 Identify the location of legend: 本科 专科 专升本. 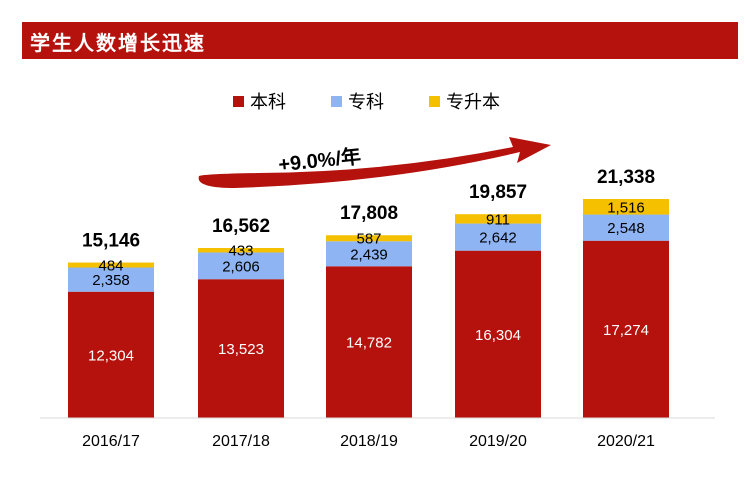
(366, 102).